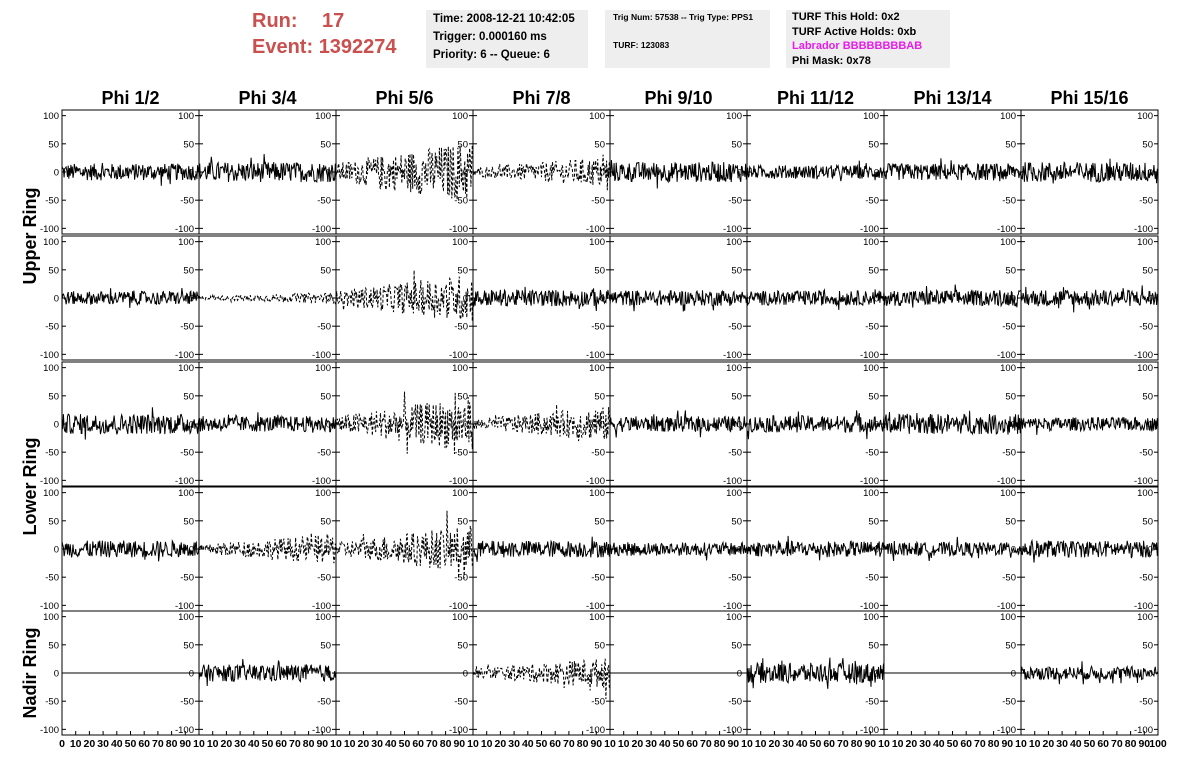 This screenshot has width=1196, height=772. I want to click on y-tick-label-left: -50, so click(52, 327).